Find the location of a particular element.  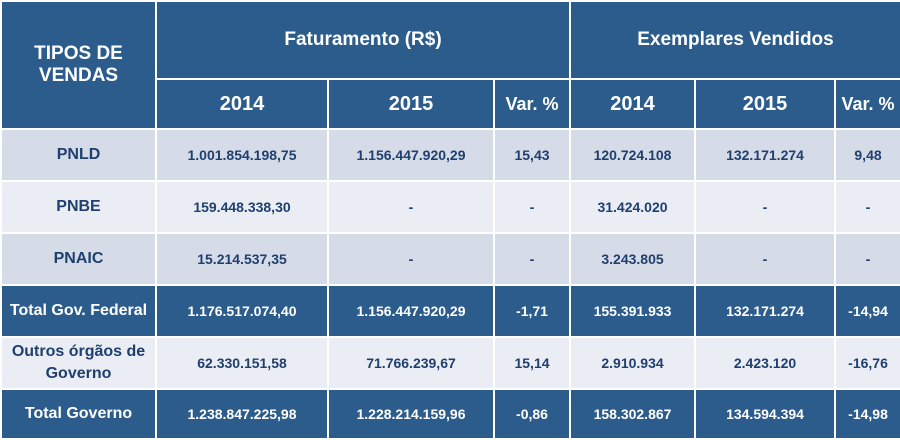

row-label: PNAIC is located at coordinates (78, 259).